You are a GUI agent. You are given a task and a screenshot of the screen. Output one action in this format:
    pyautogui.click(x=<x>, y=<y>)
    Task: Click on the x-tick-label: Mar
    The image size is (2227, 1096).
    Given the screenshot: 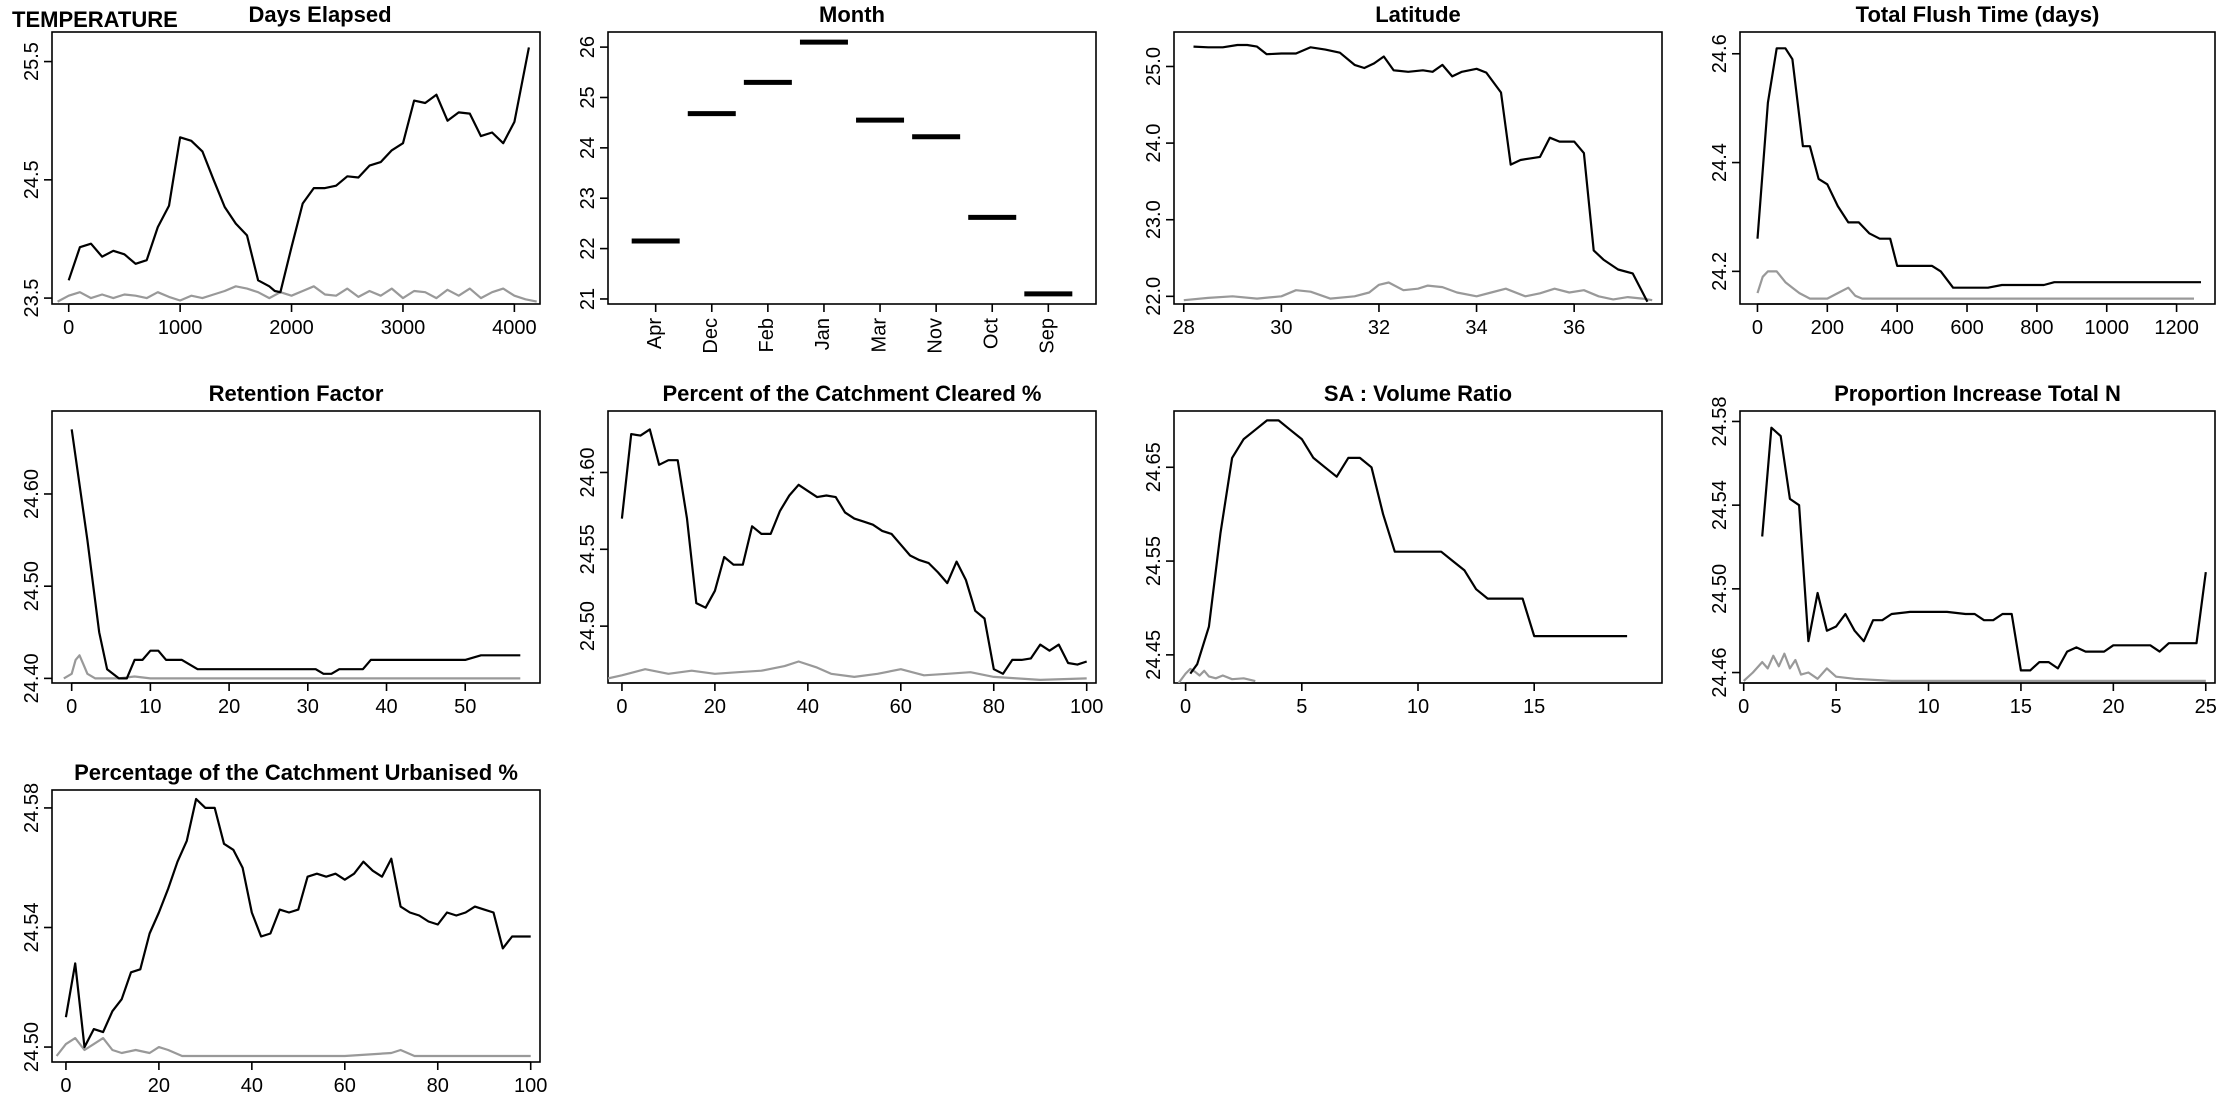 What is the action you would take?
    pyautogui.click(x=879, y=335)
    